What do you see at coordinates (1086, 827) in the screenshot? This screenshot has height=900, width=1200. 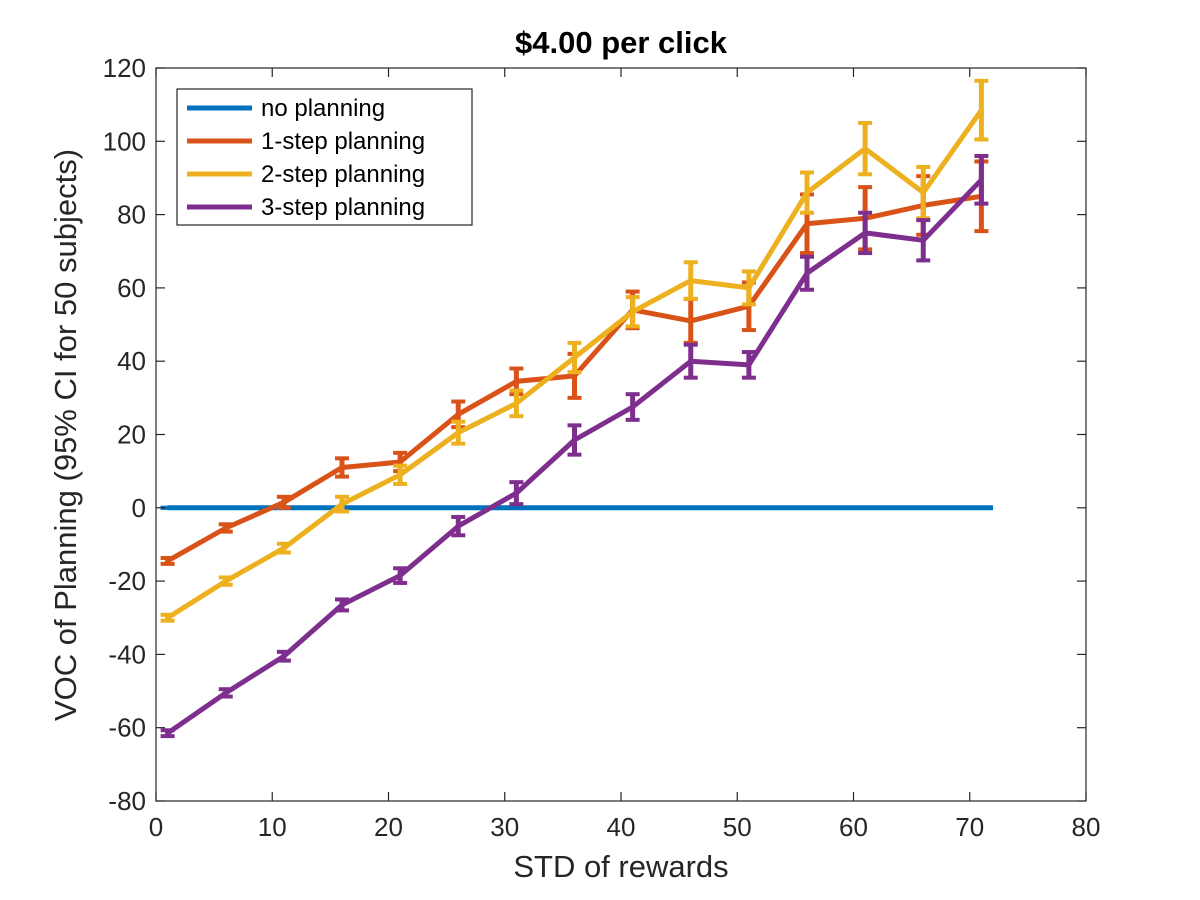 I see `x-tick-label: 80` at bounding box center [1086, 827].